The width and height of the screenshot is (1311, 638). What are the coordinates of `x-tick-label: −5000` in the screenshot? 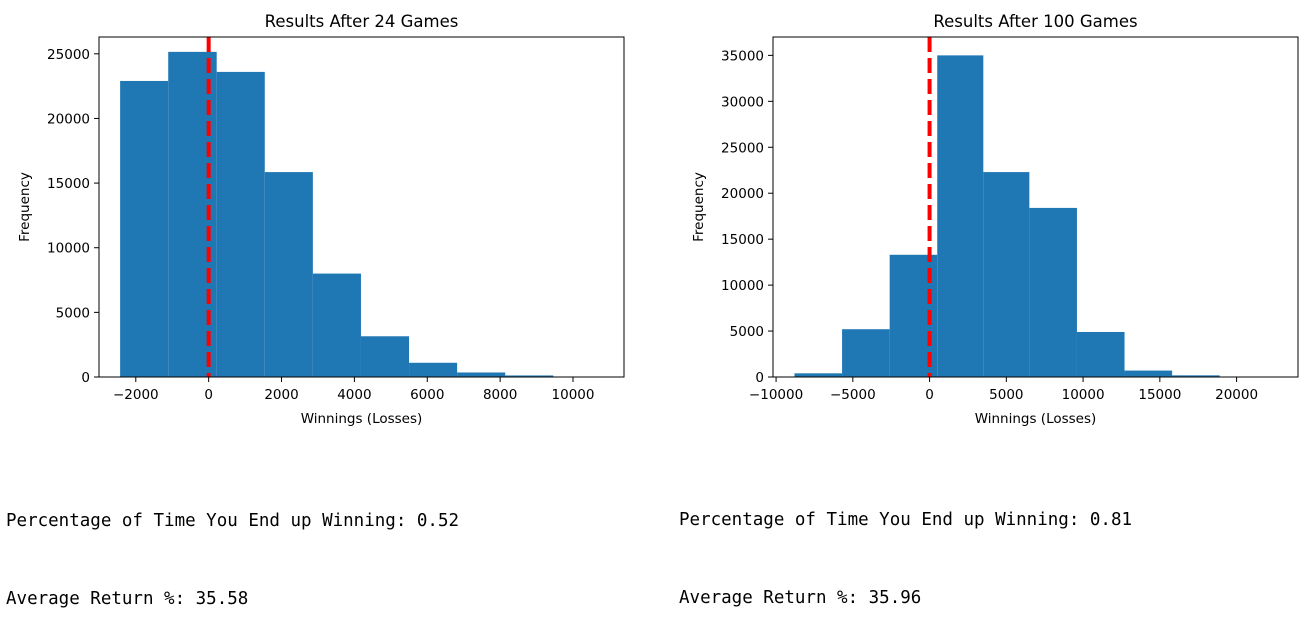 It's located at (853, 395).